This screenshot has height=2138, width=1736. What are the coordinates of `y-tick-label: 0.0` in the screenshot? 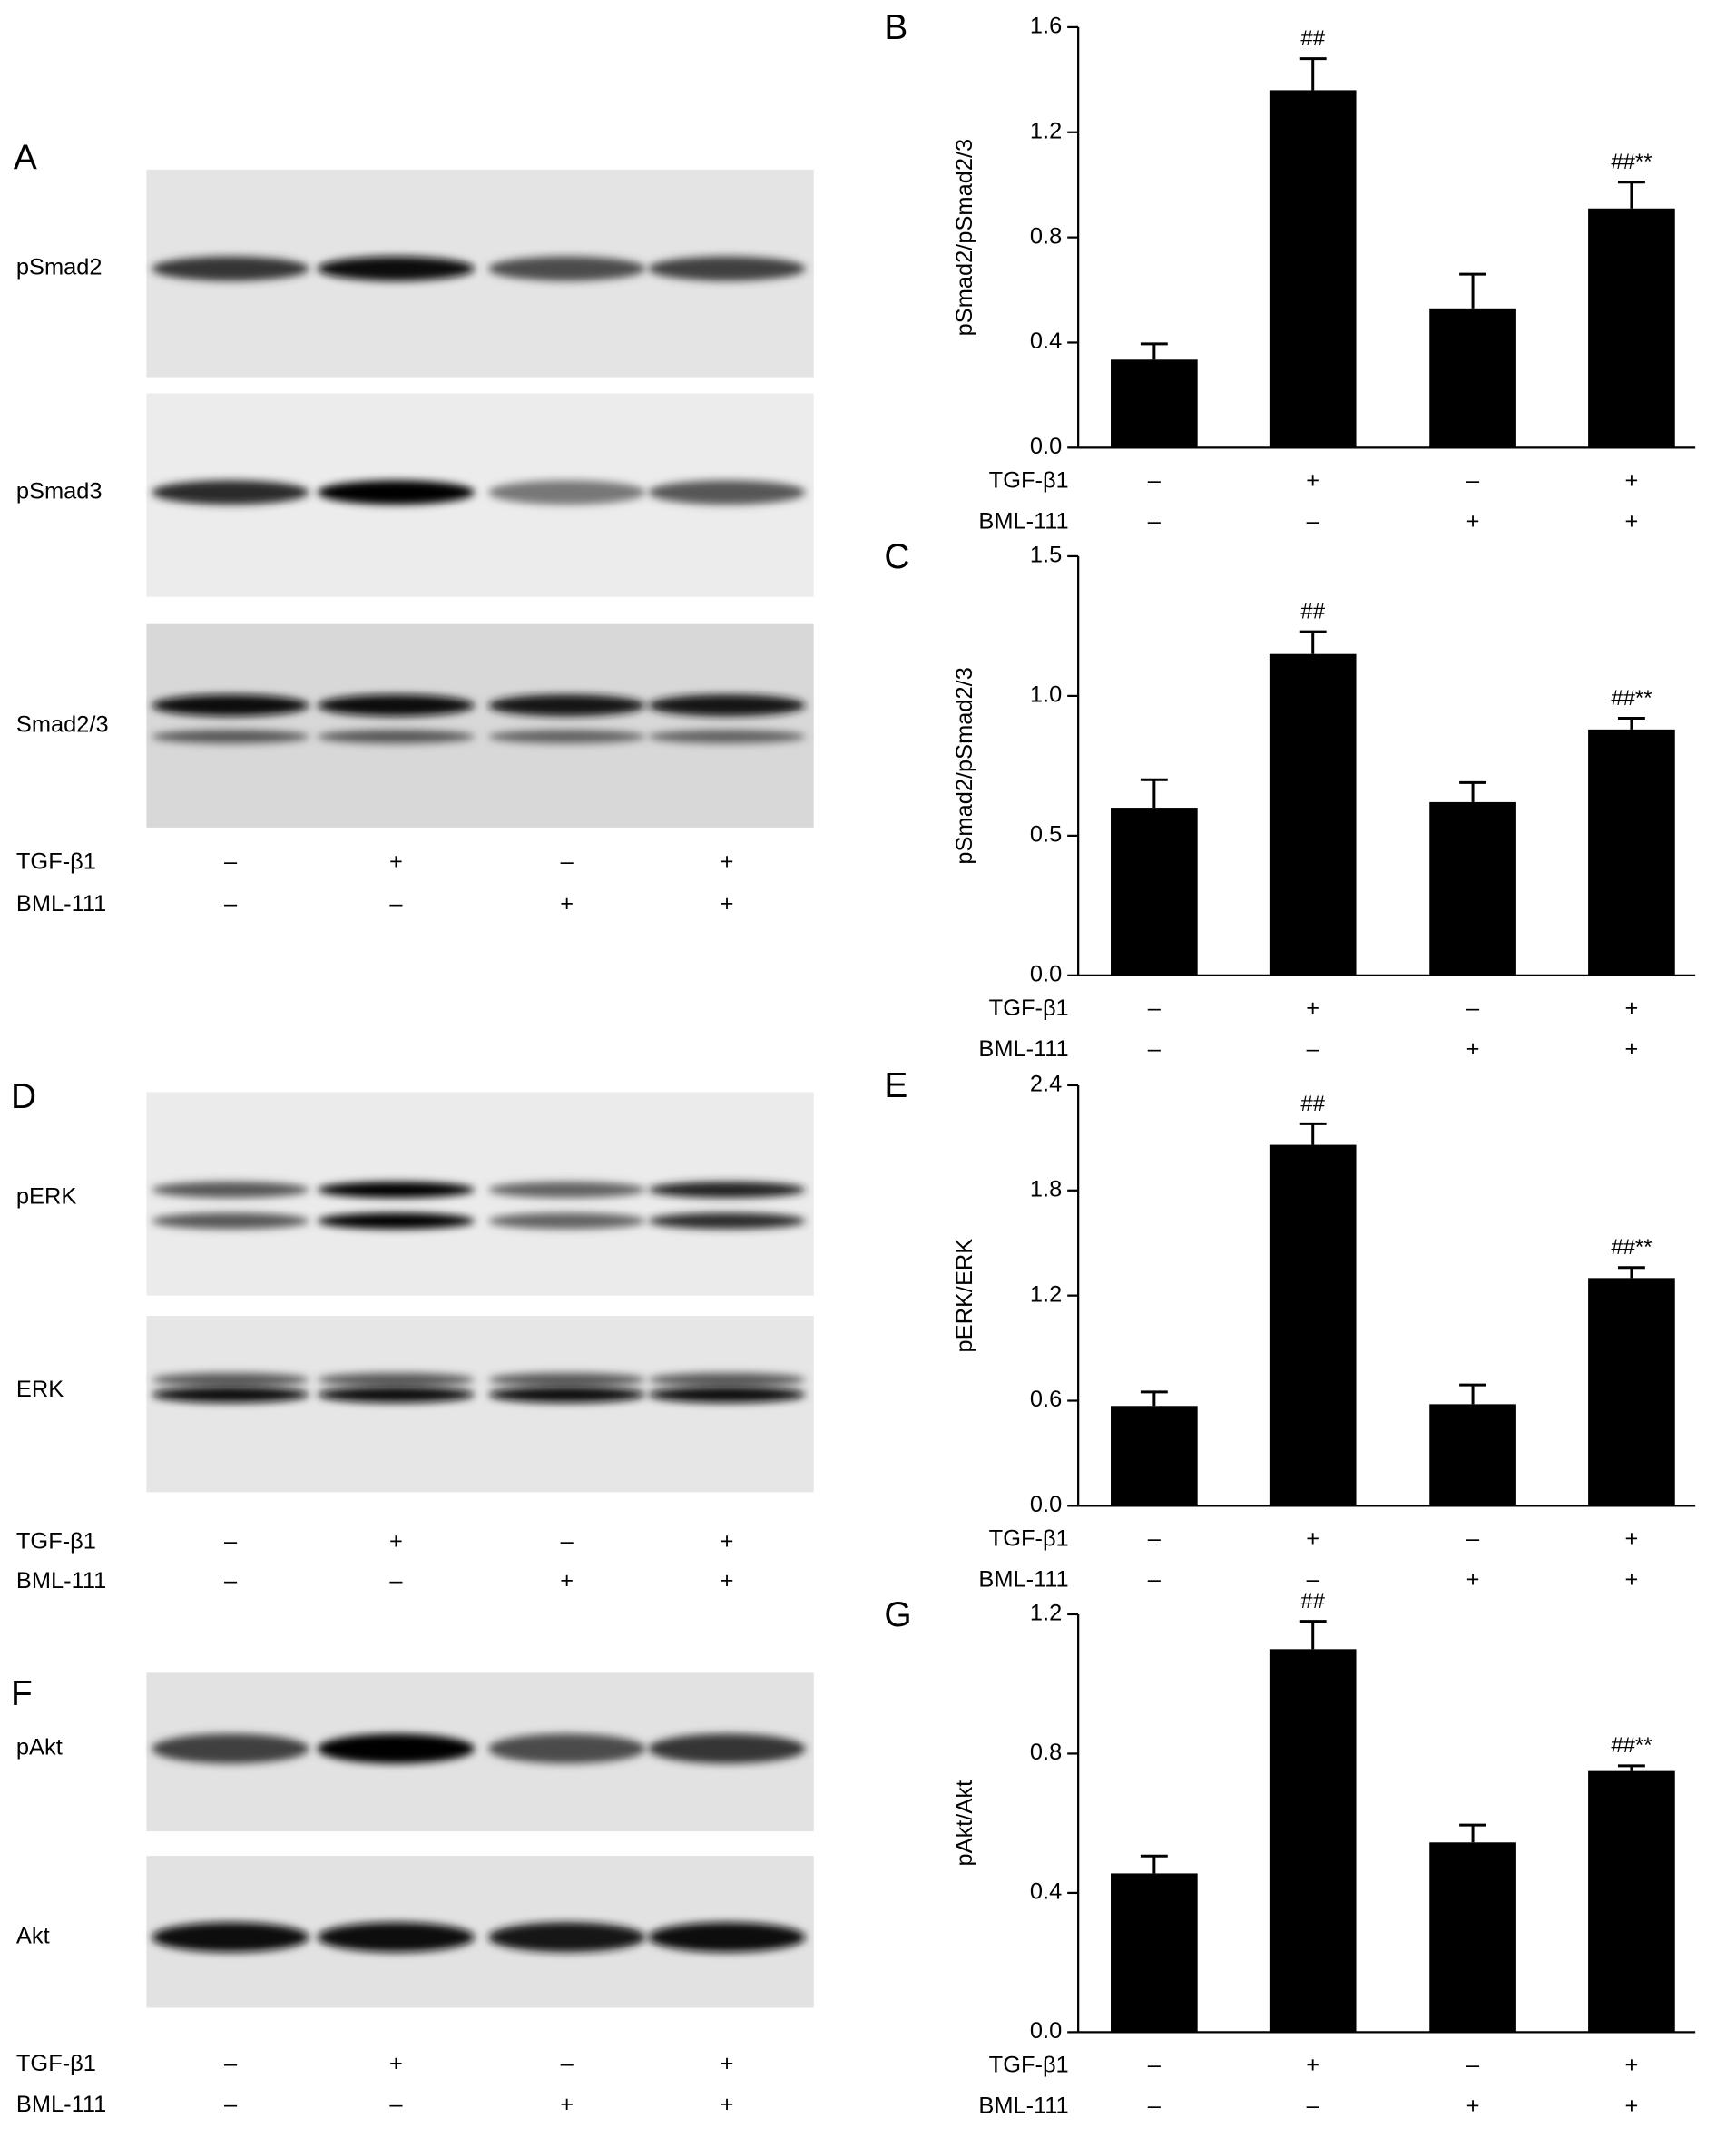 It's located at (1046, 974).